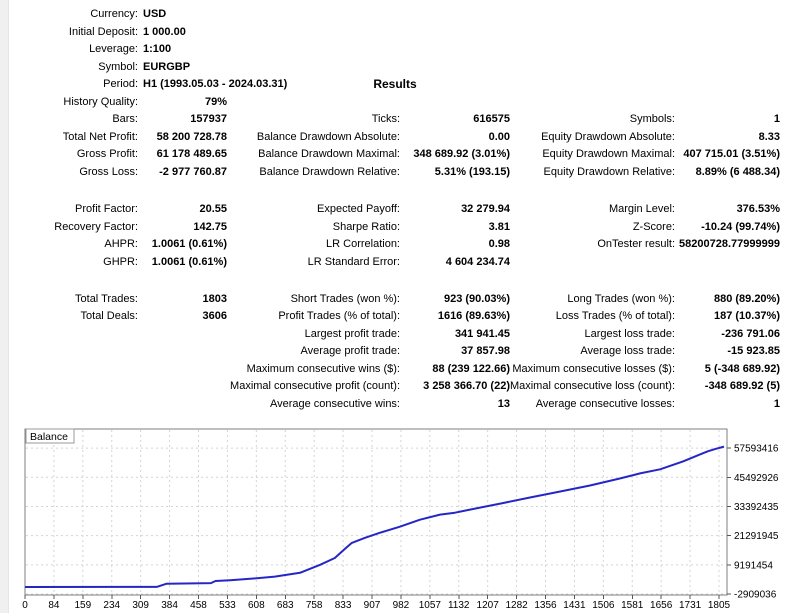 The height and width of the screenshot is (613, 800). I want to click on y-axis-tick-label: 45492926, so click(756, 478).